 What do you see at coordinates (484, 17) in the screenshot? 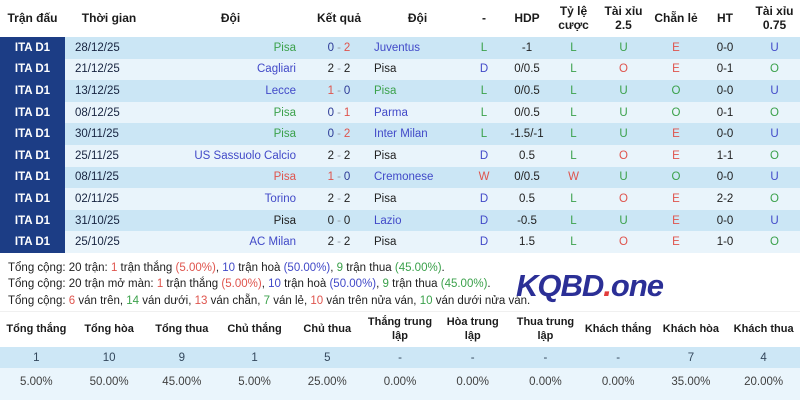
I see `column-header: -` at bounding box center [484, 17].